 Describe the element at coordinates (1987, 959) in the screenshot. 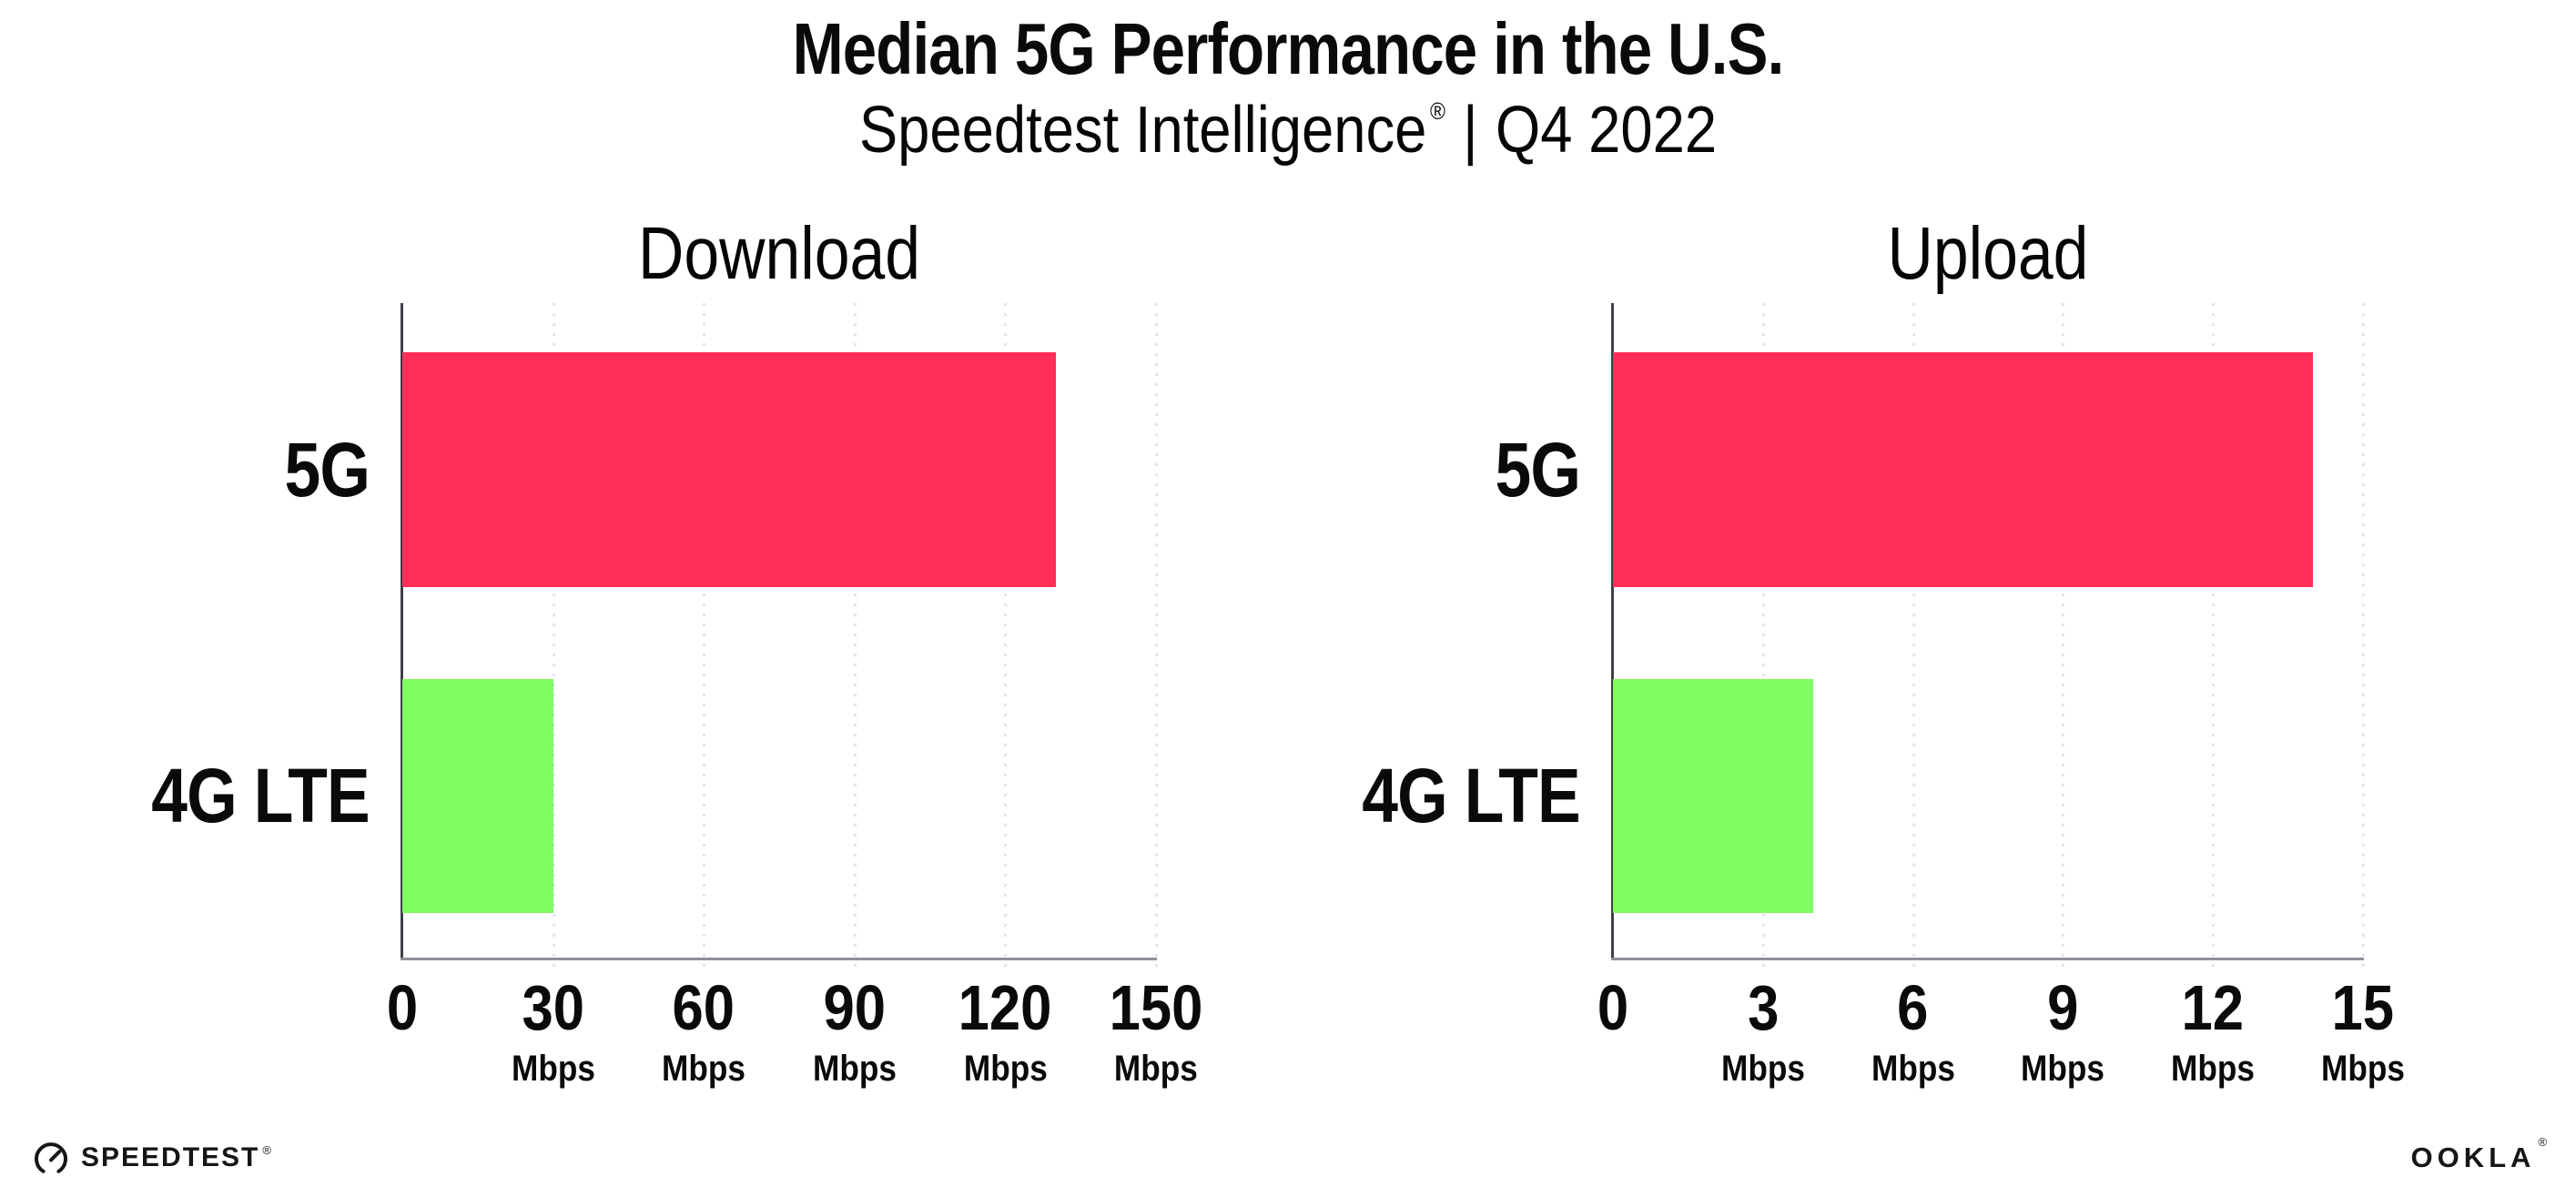

I see `upload-x-axis` at that location.